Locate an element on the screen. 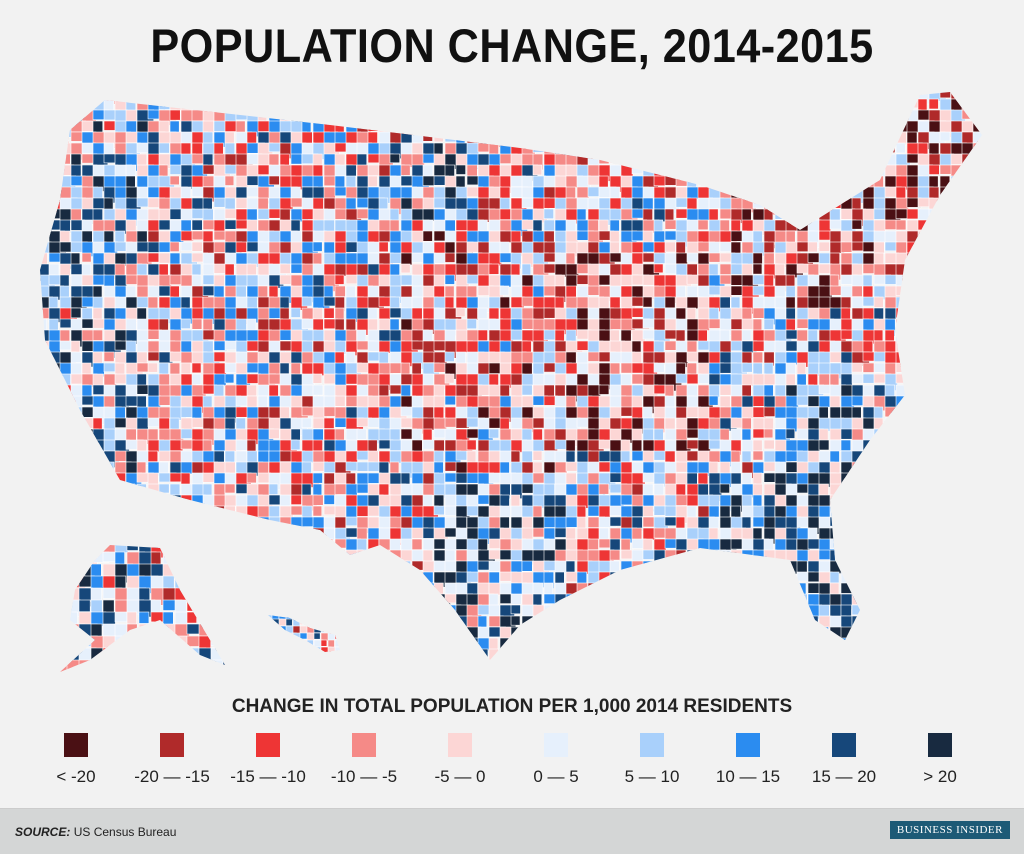  legend-swatch is located at coordinates (940, 745).